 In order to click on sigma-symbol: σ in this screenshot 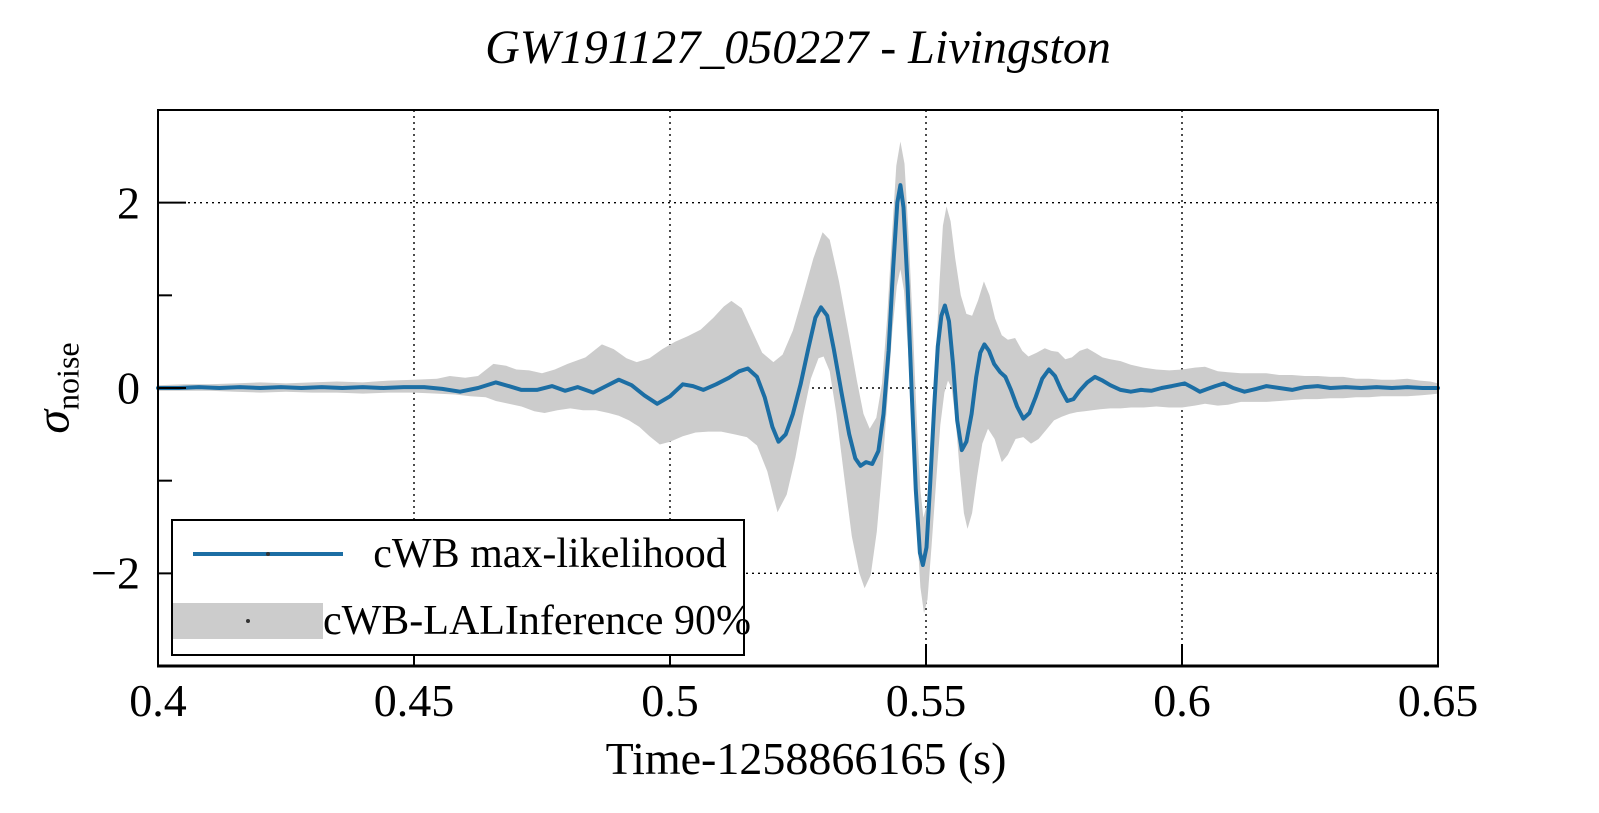, I will do `click(53, 421)`.